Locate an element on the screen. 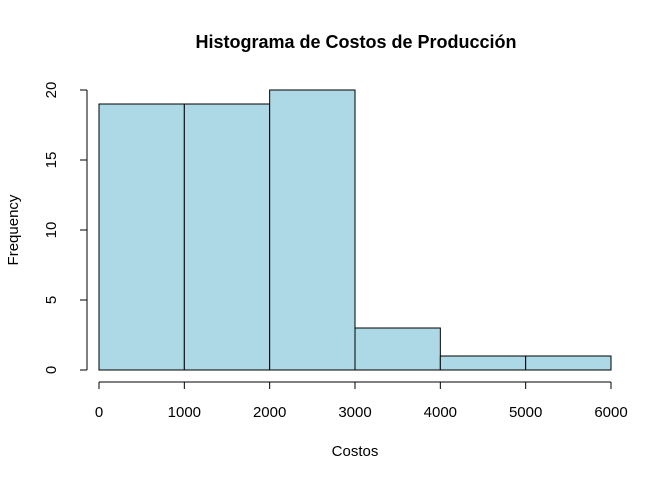  y-tick-label-4: 20 is located at coordinates (51, 90).